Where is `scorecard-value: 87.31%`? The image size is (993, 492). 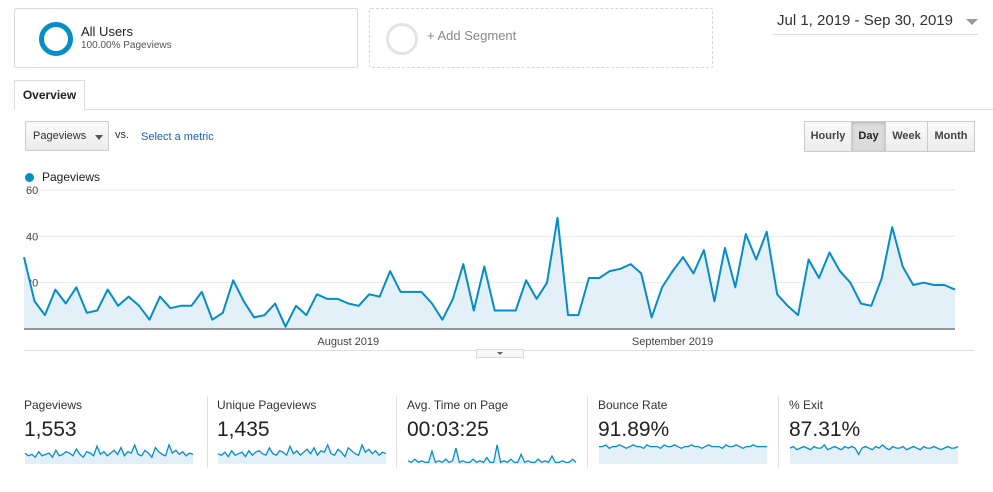 scorecard-value: 87.31% is located at coordinates (825, 429).